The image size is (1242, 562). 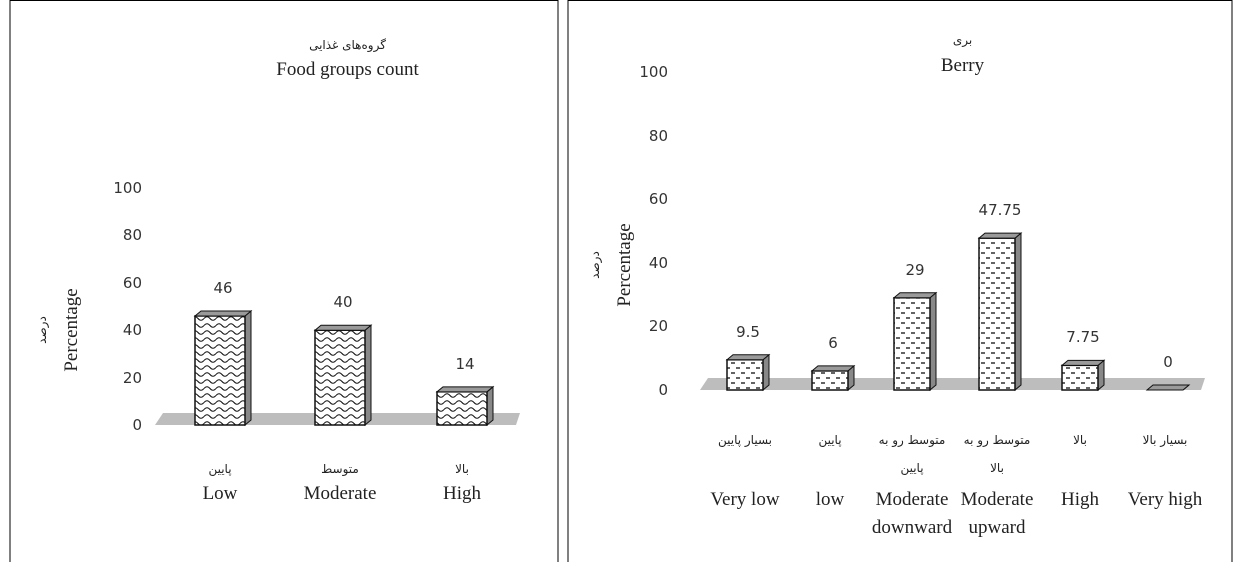 I want to click on value-label: 14, so click(x=465, y=363).